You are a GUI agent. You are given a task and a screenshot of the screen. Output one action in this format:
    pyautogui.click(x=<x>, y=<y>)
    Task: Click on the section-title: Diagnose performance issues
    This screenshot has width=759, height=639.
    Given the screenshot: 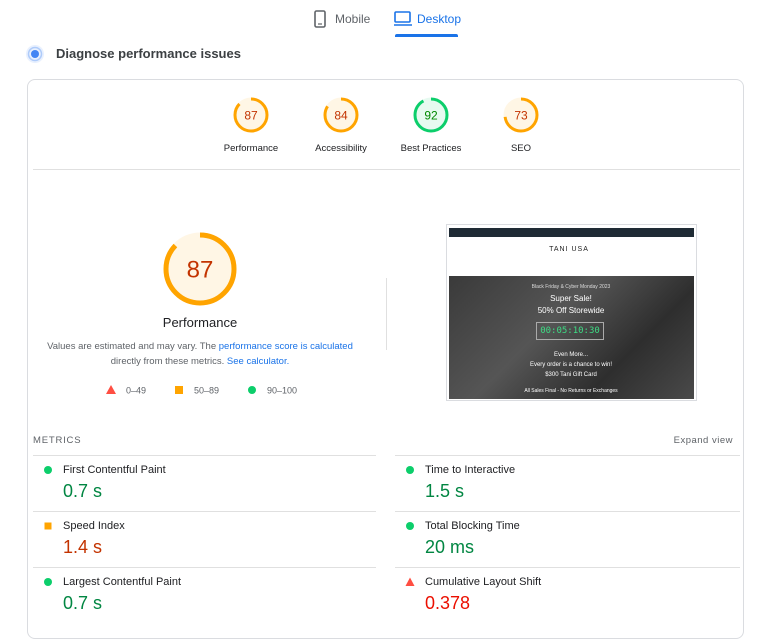 What is the action you would take?
    pyautogui.click(x=148, y=53)
    